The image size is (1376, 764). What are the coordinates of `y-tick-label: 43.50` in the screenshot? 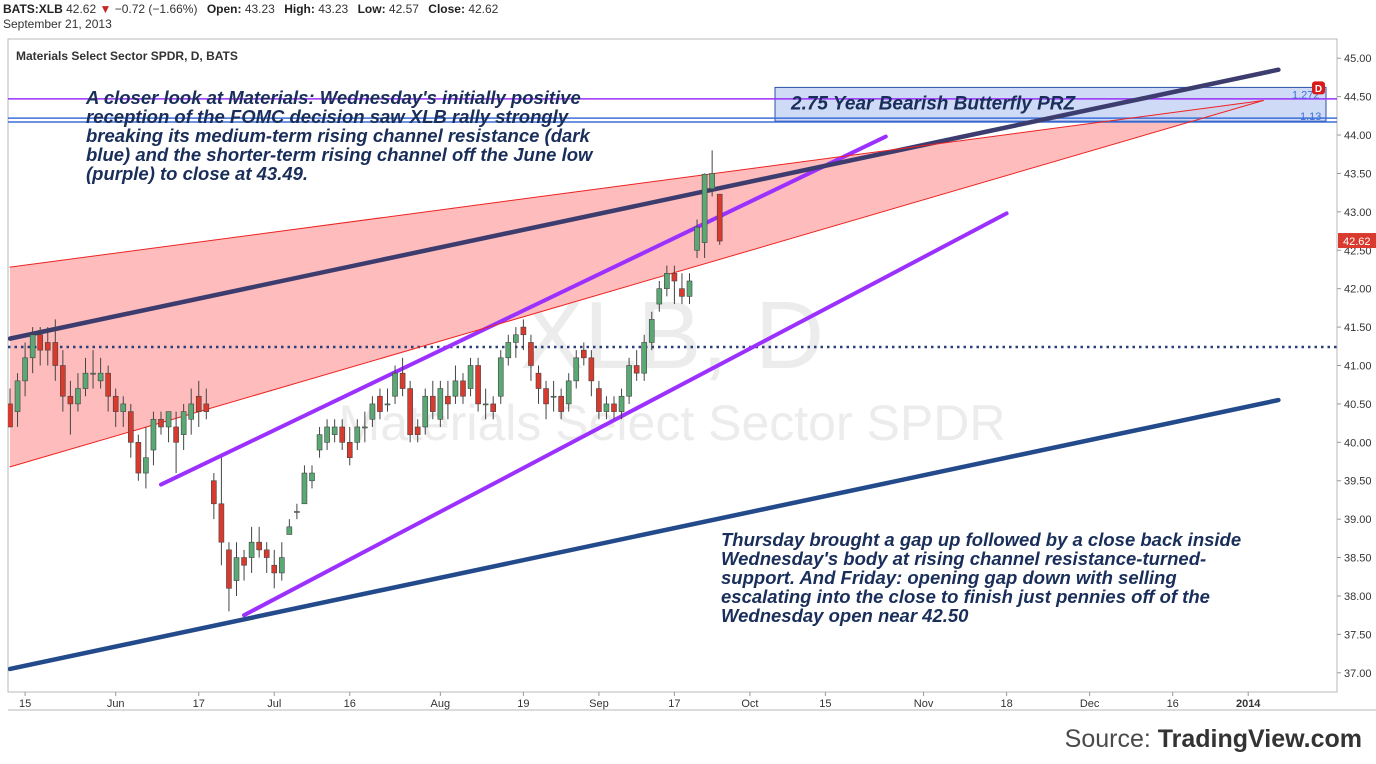 It's located at (1358, 174).